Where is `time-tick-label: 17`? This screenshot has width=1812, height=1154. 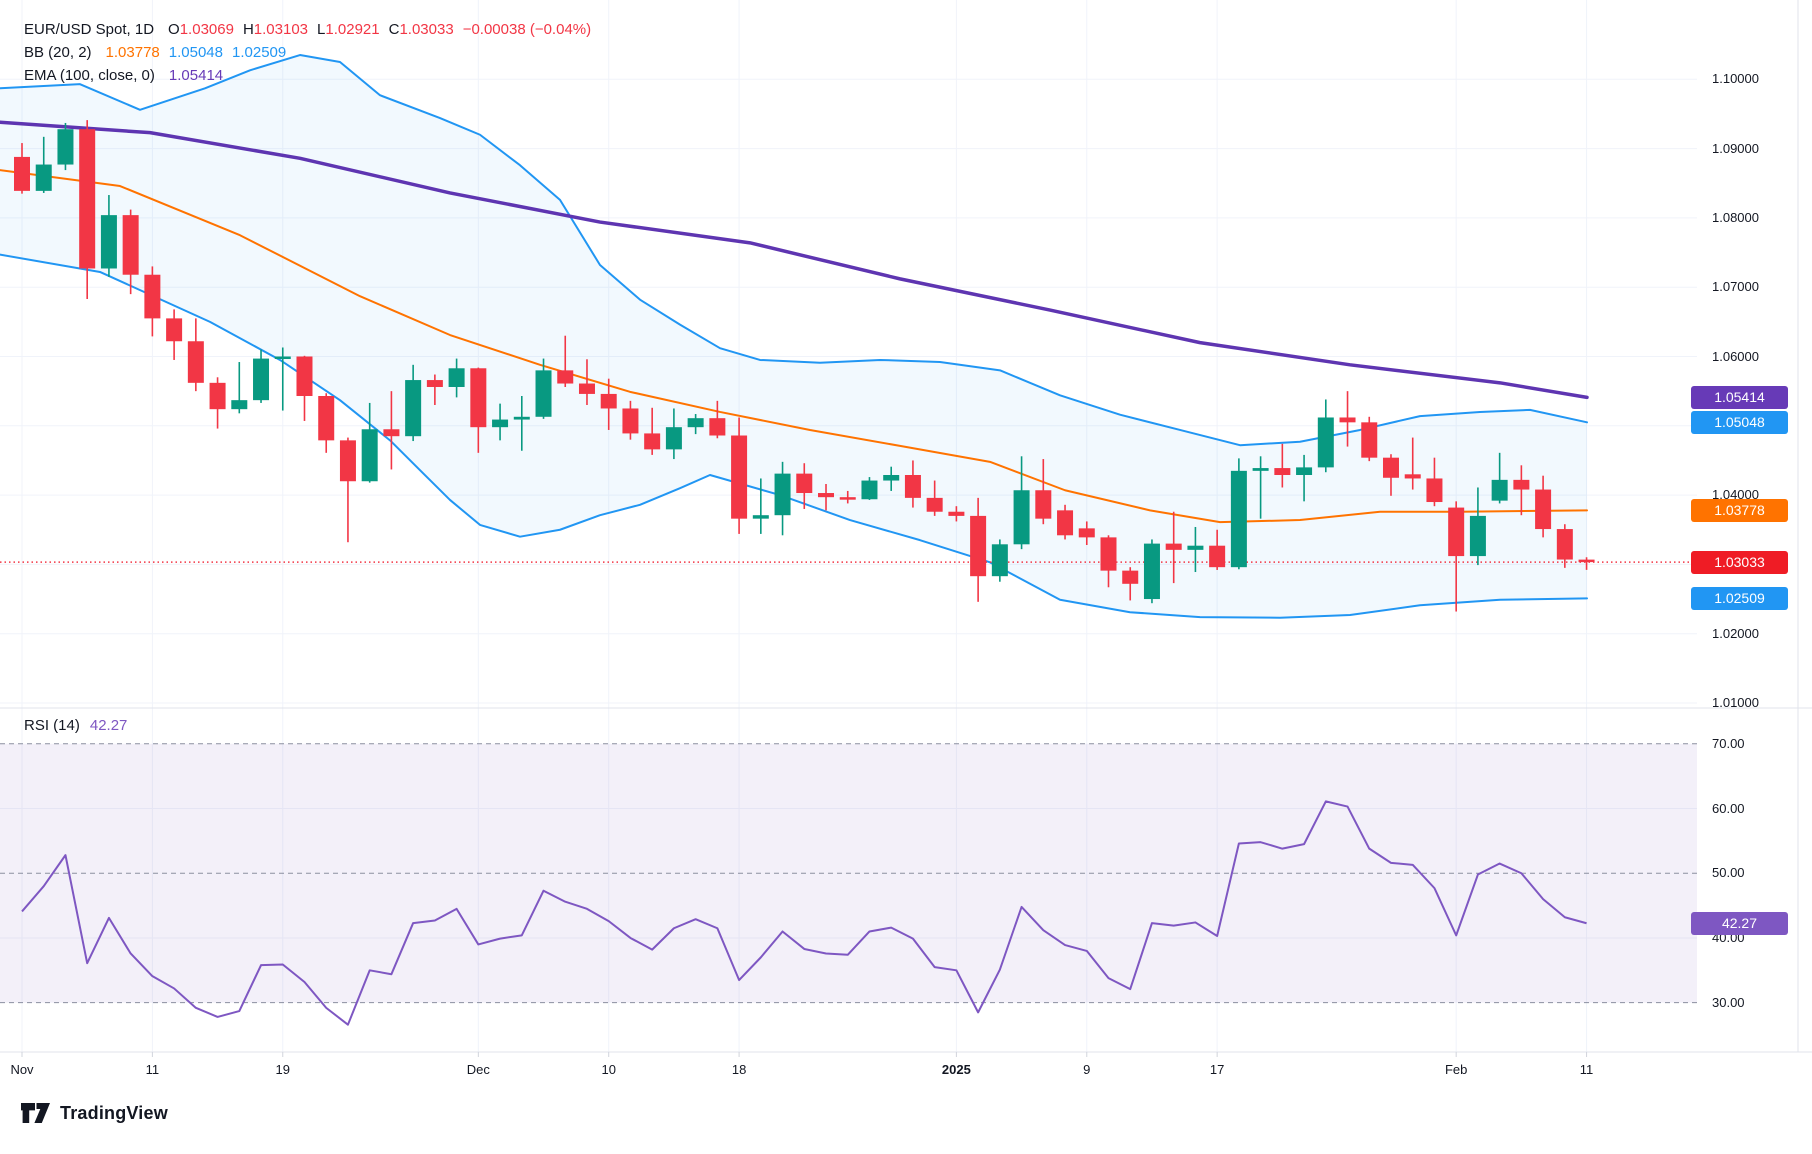
time-tick-label: 17 is located at coordinates (1217, 1069).